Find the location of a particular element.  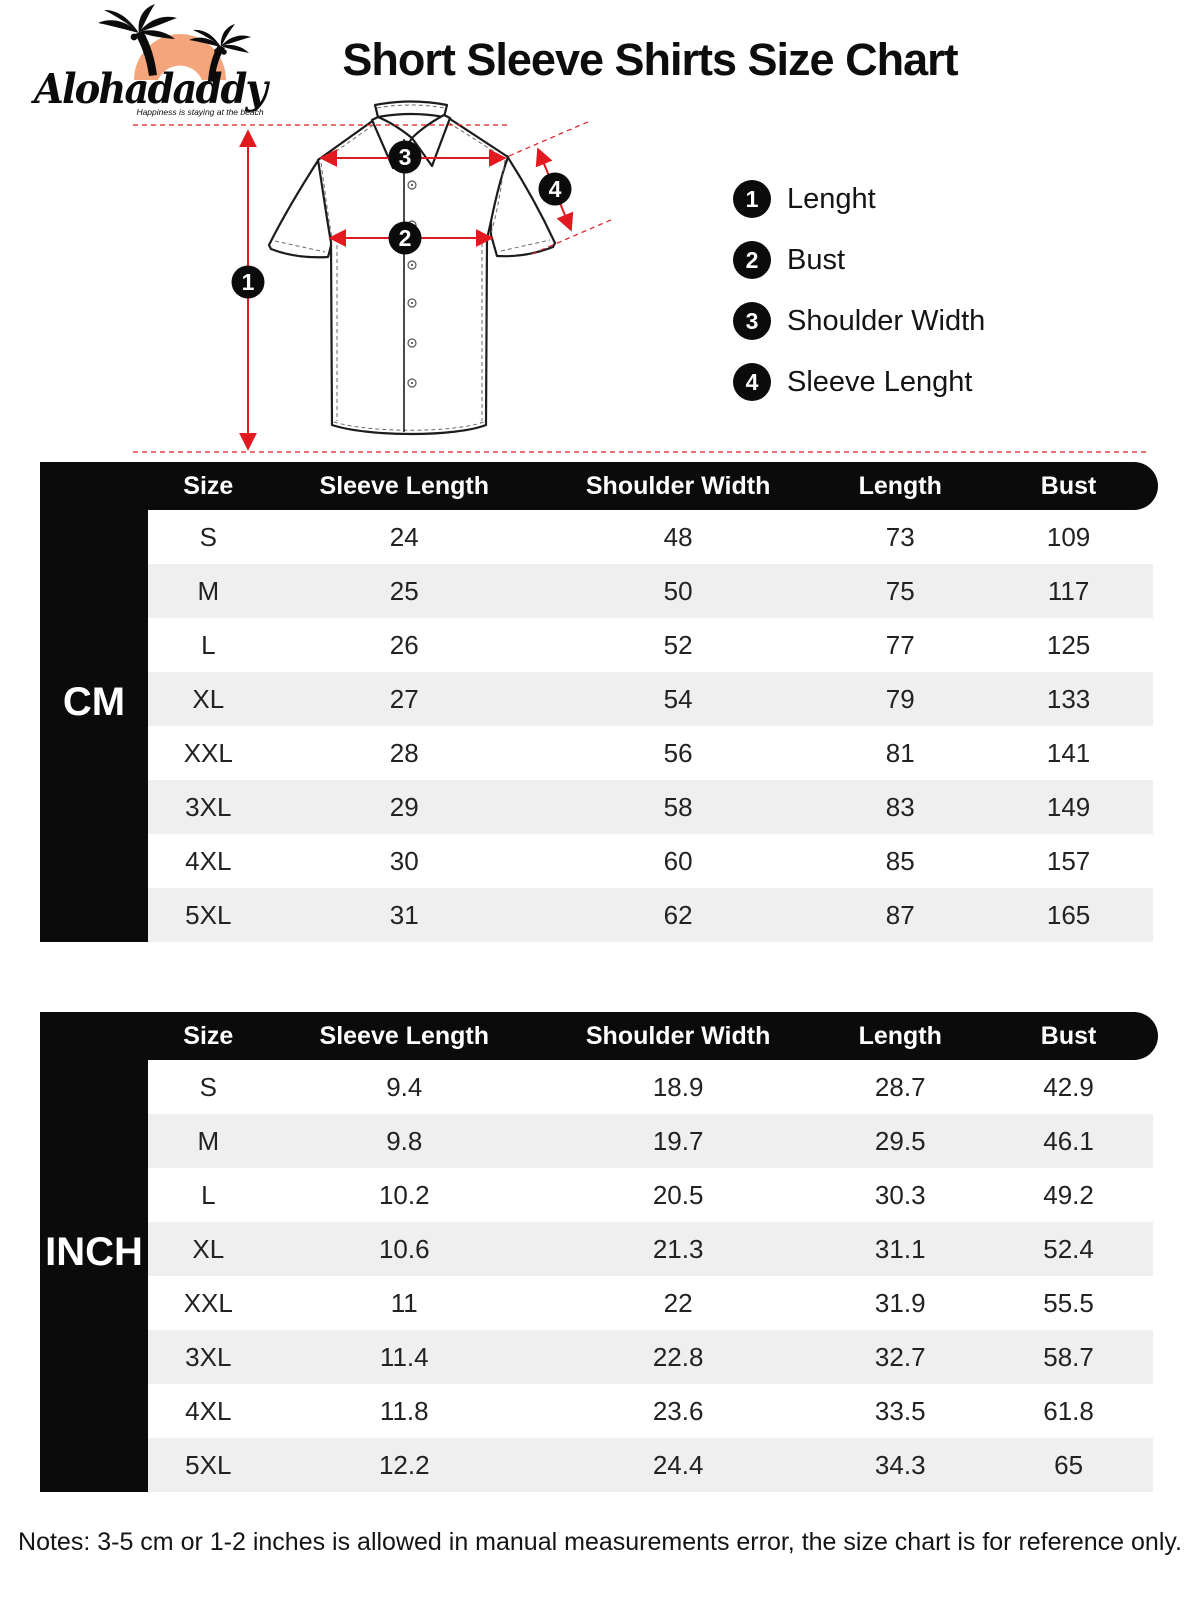

cell-sleeve-length: 10.6 is located at coordinates (404, 1248).